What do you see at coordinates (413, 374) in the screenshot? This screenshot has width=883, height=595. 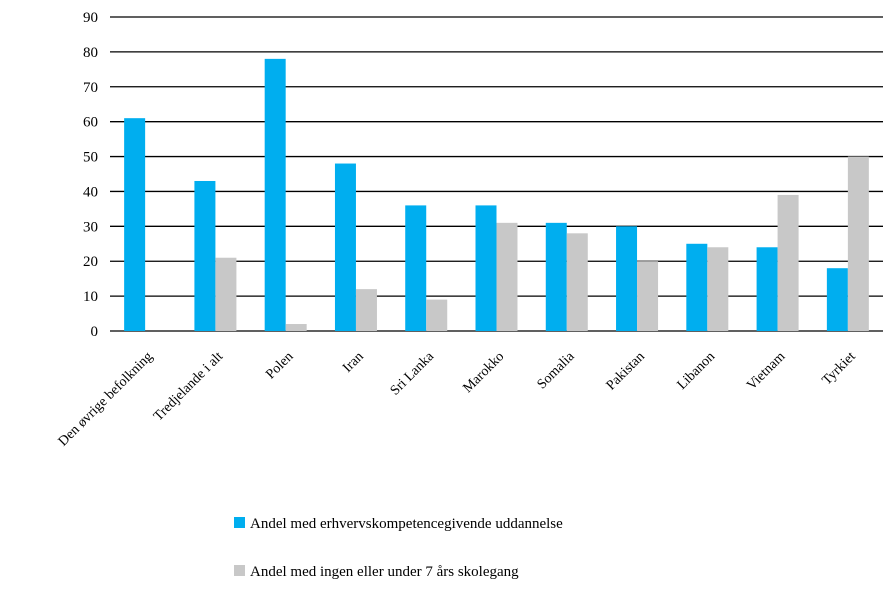 I see `x-category-label: Sri Lanka` at bounding box center [413, 374].